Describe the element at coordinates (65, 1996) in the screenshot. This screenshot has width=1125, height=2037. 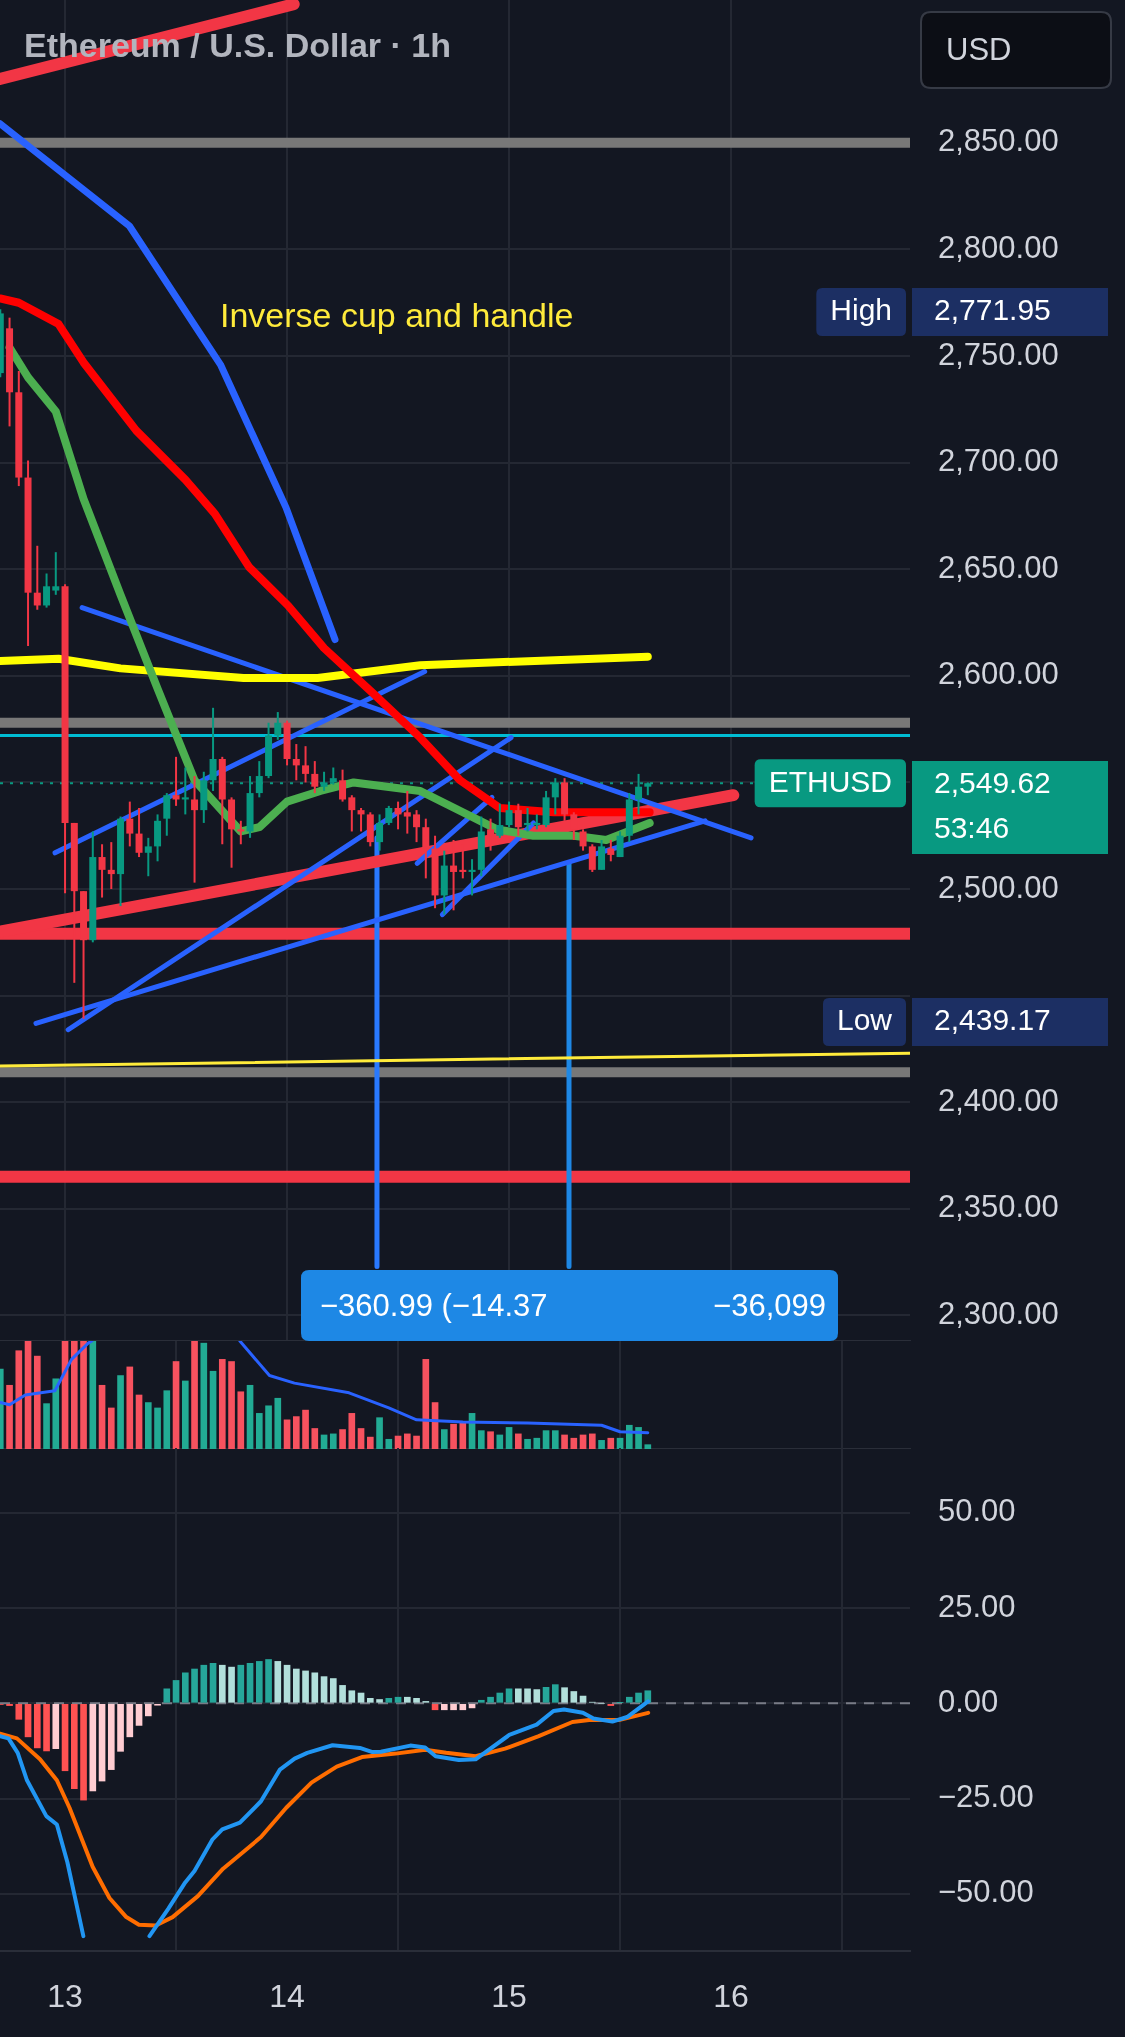
I see `x-tick-label: 13` at that location.